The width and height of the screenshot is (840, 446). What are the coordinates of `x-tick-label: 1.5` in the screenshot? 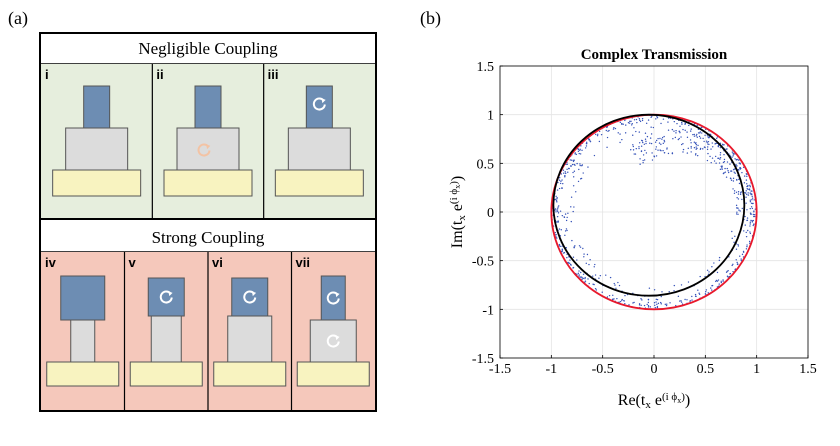 It's located at (808, 369).